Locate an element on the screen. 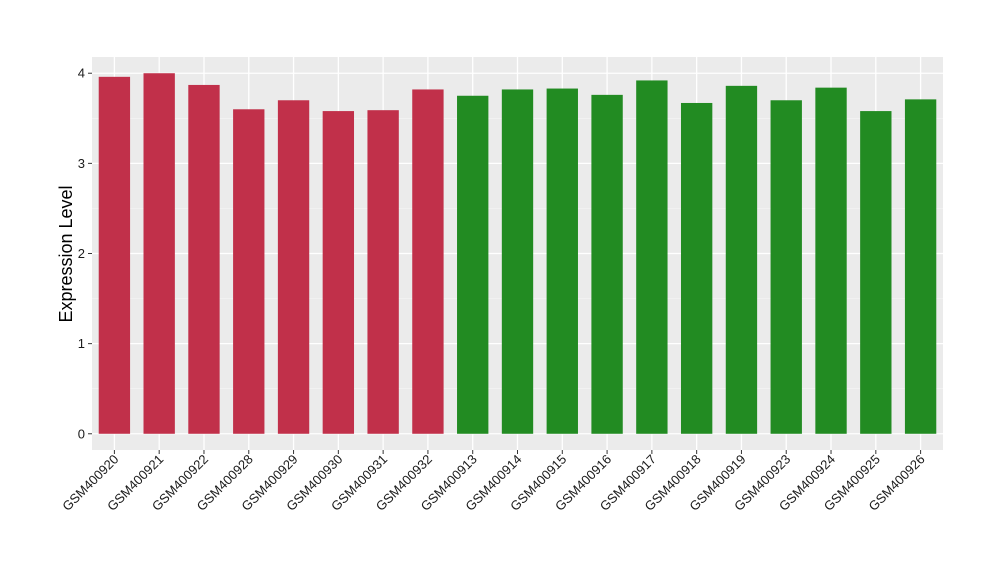 The image size is (1000, 585). bar-GSM400922 is located at coordinates (204, 259).